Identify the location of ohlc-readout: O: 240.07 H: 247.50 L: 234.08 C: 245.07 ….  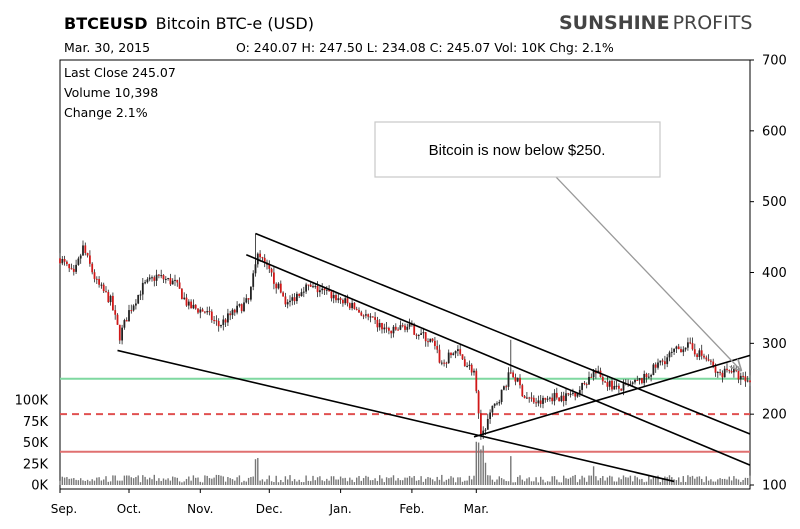
(425, 47).